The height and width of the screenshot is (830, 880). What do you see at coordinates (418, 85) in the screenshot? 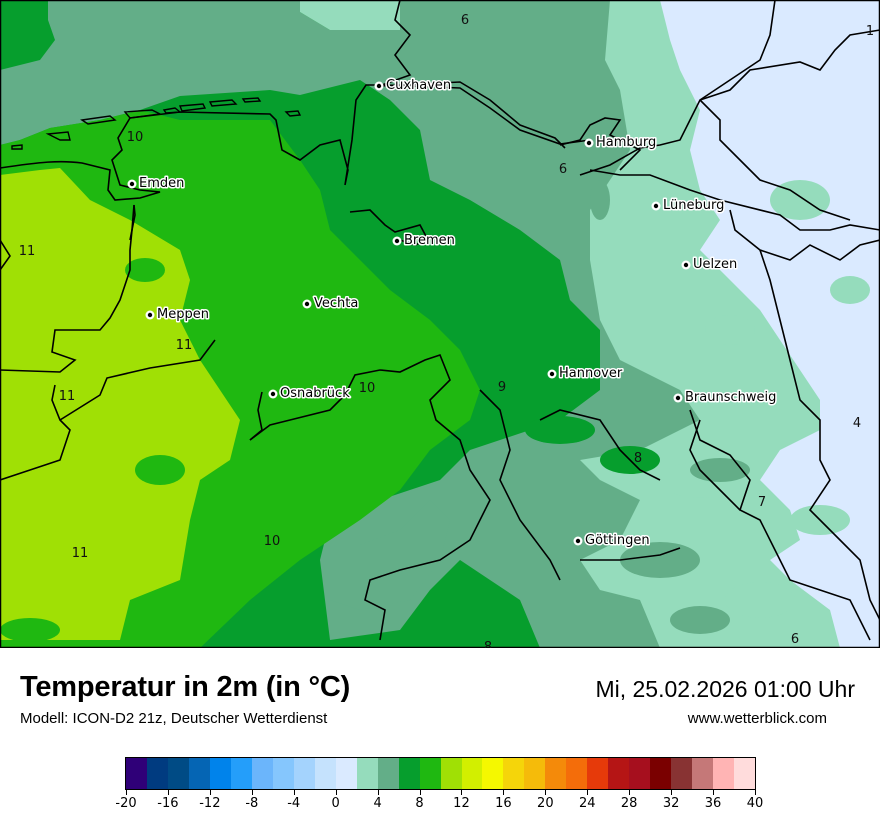
I see `city-label: Cuxhaven` at bounding box center [418, 85].